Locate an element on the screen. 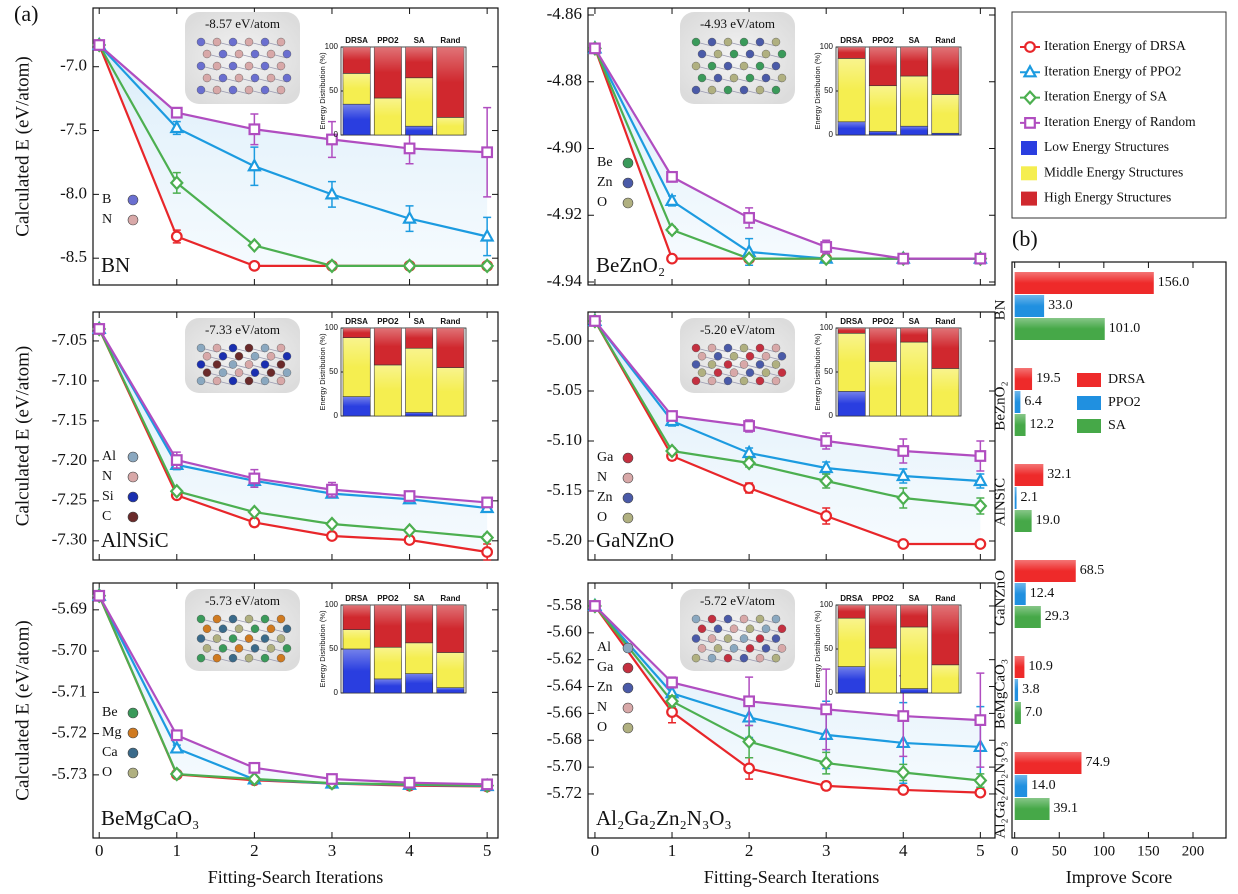 This screenshot has width=1238, height=894. y-tick-label: -7.20 is located at coordinates (69, 459).